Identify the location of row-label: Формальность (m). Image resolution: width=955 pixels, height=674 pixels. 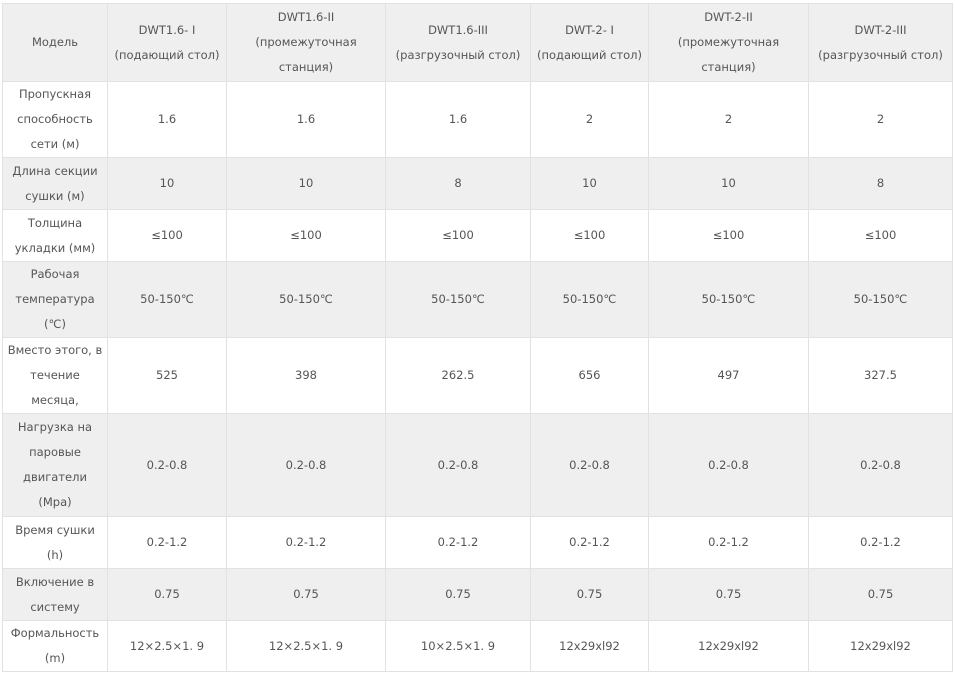
(55, 646).